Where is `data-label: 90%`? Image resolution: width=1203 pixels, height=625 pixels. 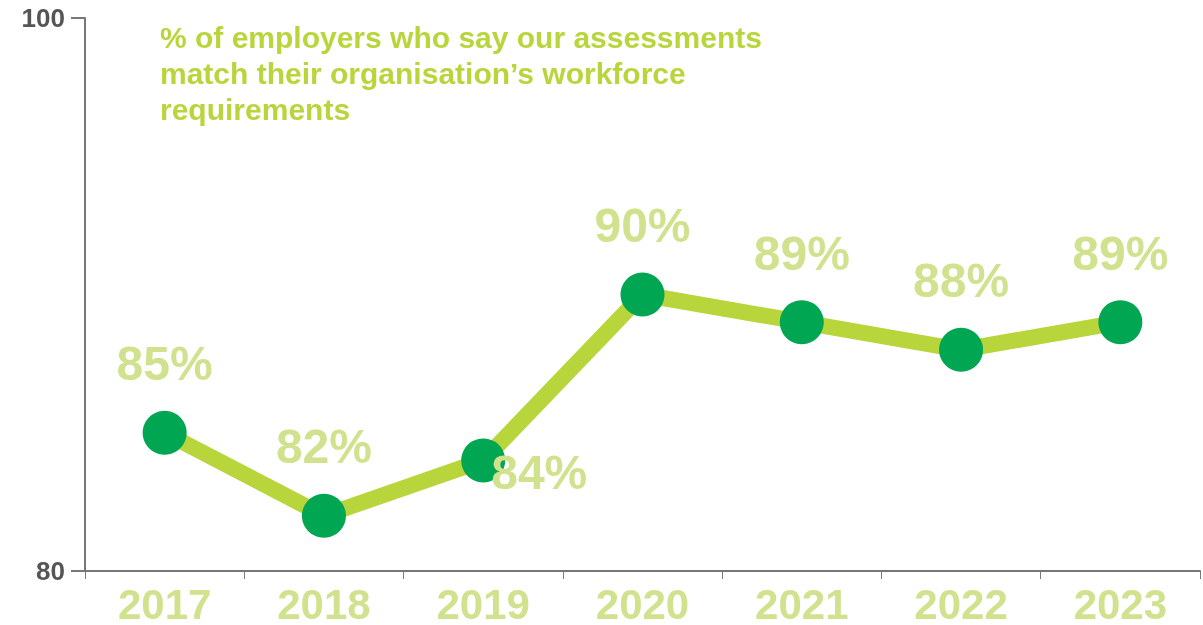
data-label: 90% is located at coordinates (642, 225).